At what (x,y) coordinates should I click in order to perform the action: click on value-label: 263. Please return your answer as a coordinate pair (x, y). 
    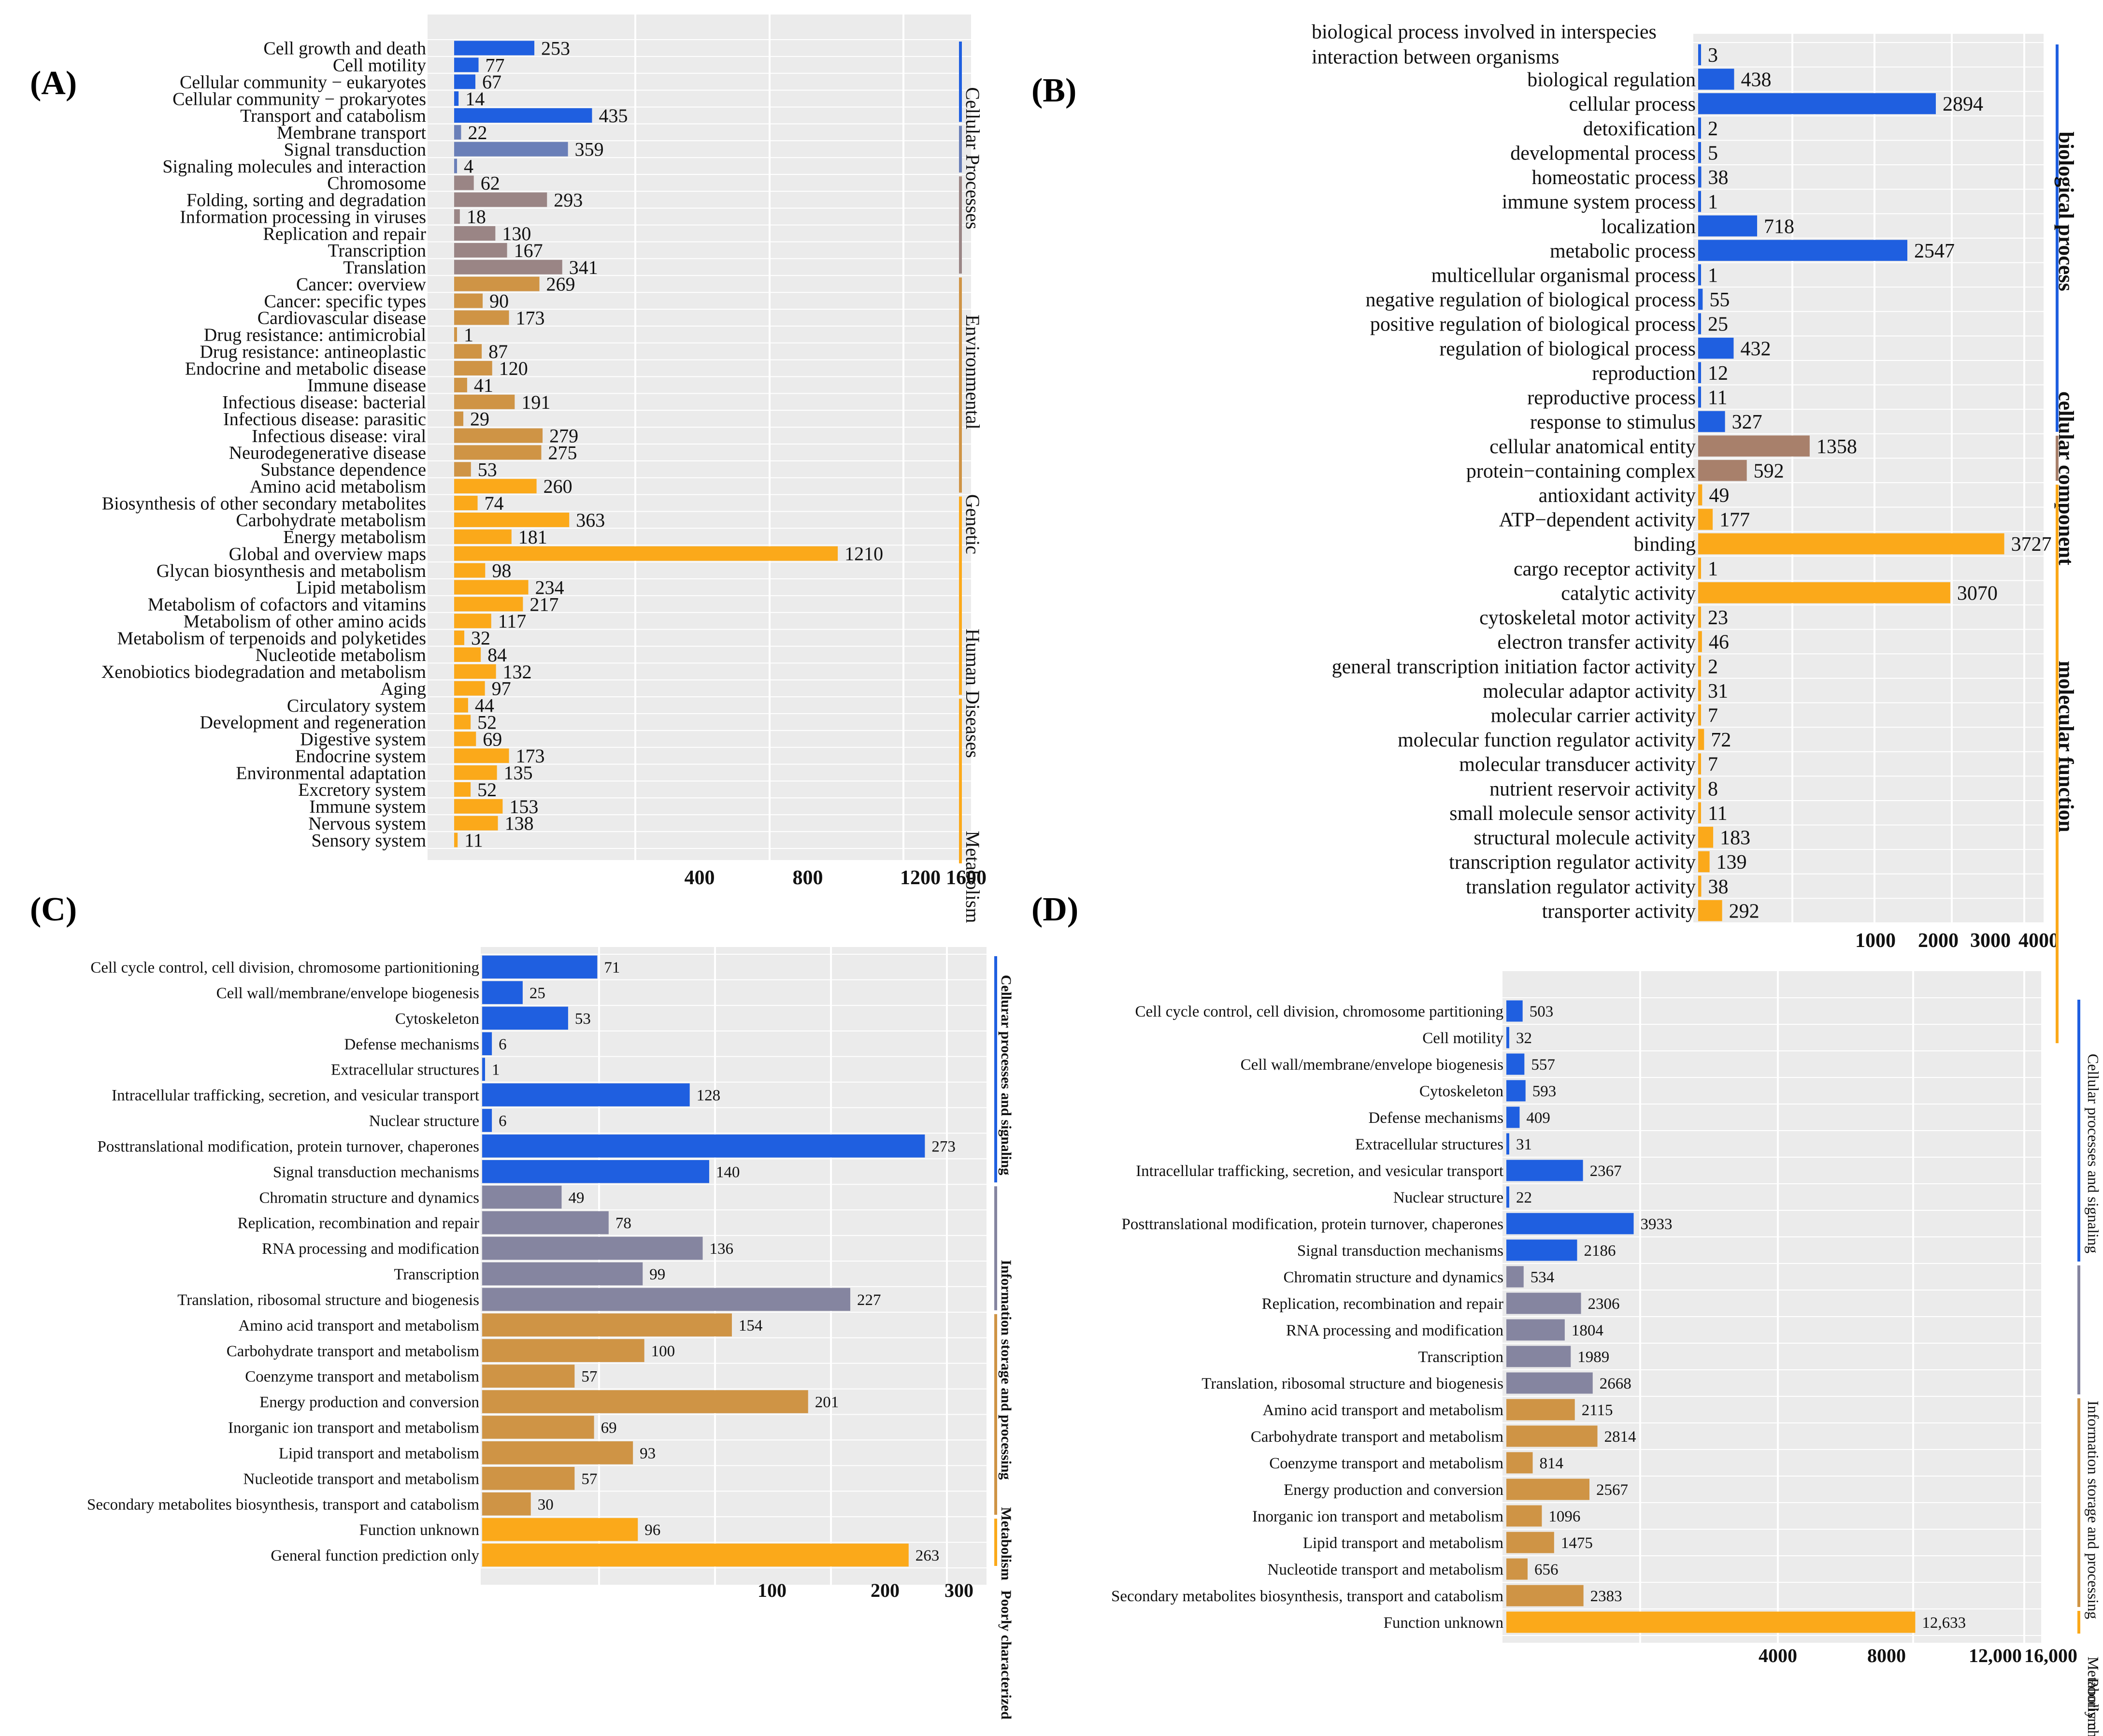
    Looking at the image, I should click on (928, 1555).